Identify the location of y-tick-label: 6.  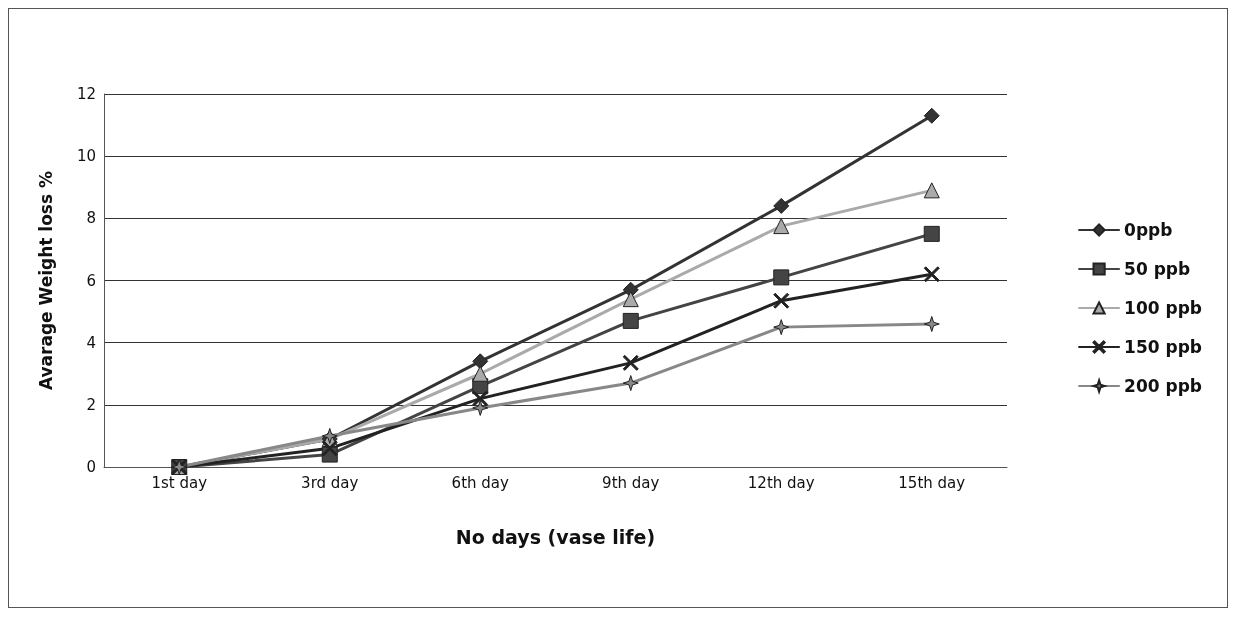
(91, 280).